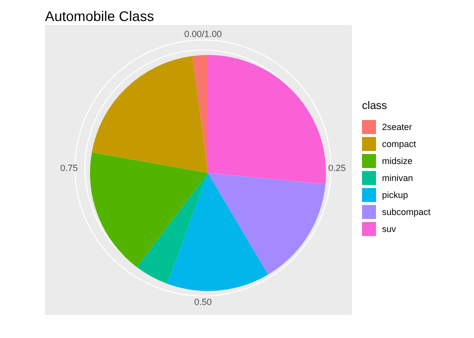 This screenshot has height=338, width=474. What do you see at coordinates (398, 177) in the screenshot?
I see `legend-label: minivan` at bounding box center [398, 177].